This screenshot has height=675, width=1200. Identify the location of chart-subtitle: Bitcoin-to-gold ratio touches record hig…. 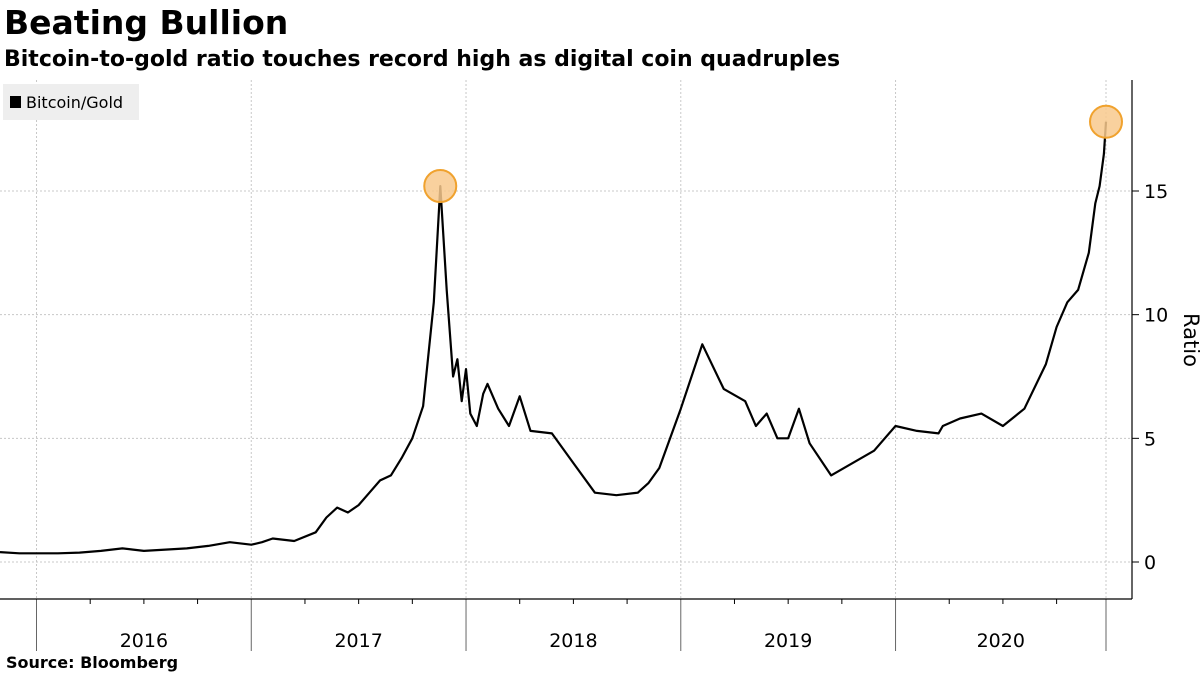
(422, 59).